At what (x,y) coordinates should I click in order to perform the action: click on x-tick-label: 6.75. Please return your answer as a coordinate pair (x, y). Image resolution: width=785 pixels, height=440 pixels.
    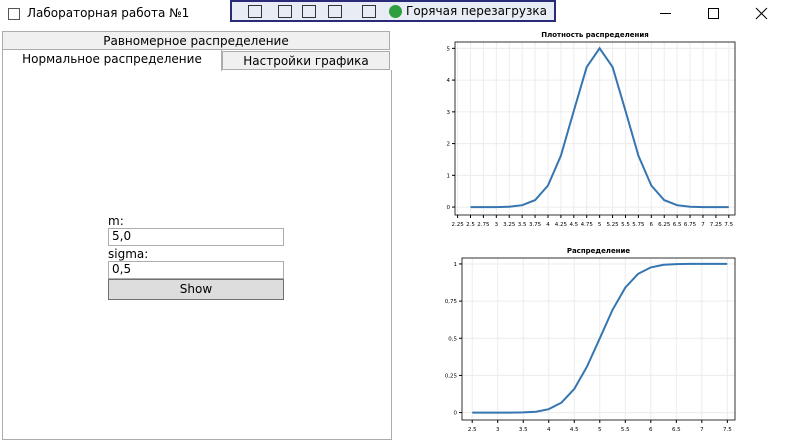
    Looking at the image, I should click on (690, 225).